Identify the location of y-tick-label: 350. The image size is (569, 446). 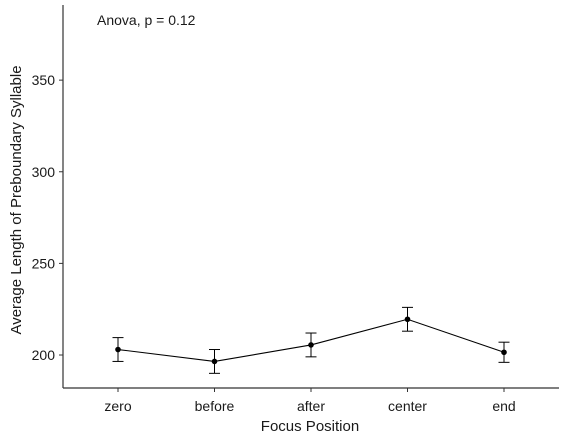
(44, 80).